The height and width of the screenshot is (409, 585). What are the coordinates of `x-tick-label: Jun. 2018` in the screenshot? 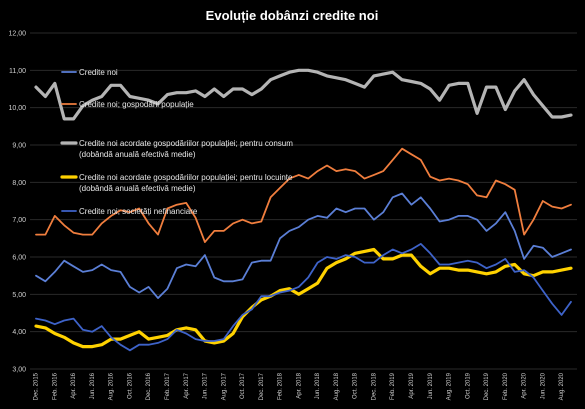 It's located at (318, 385).